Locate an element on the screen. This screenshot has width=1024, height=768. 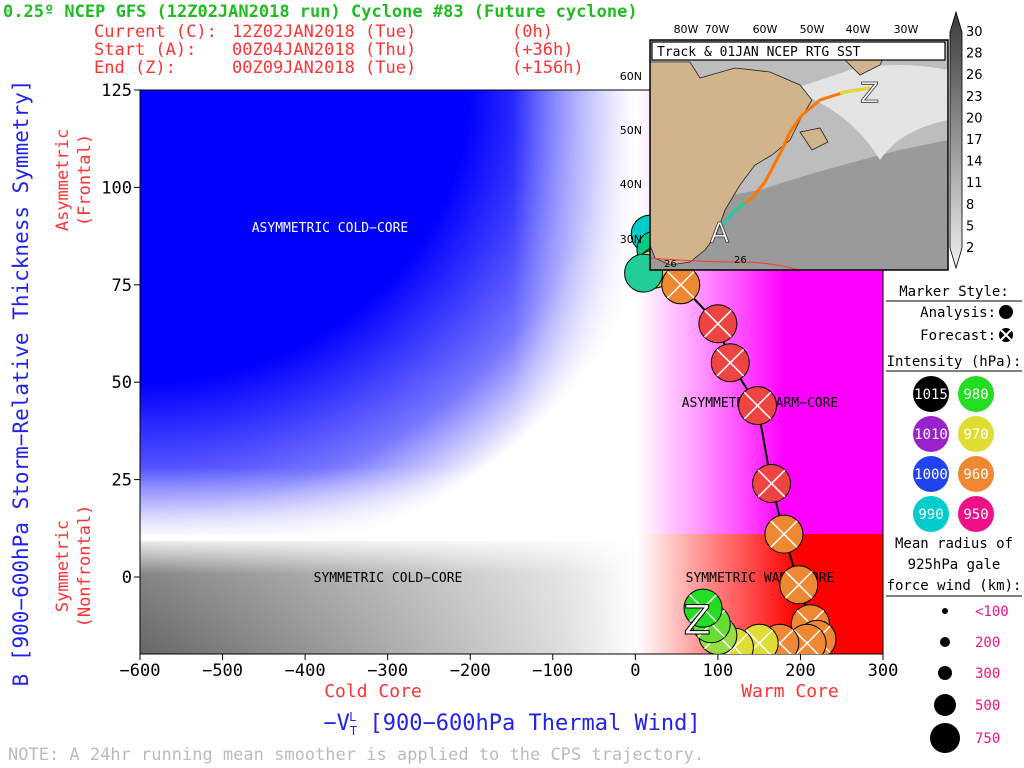
y-tick-label: 50 is located at coordinates (122, 383).